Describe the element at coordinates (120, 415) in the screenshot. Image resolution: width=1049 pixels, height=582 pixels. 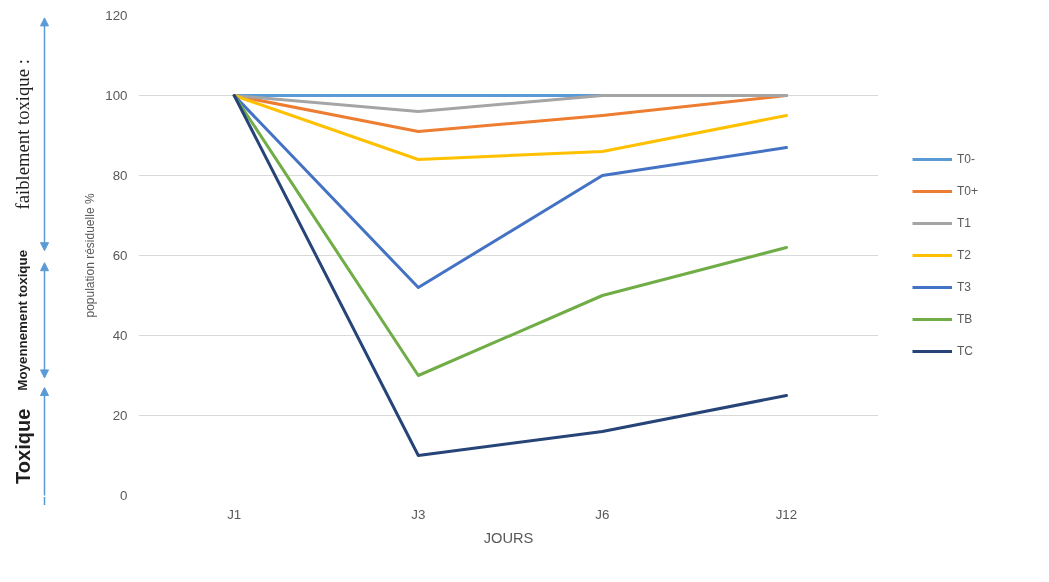
I see `y-tick-label: 20` at that location.